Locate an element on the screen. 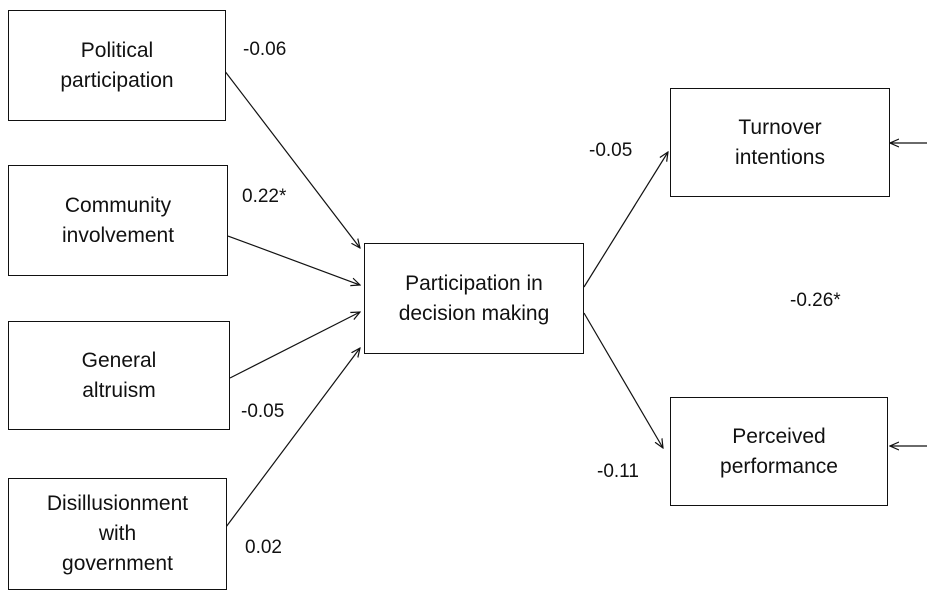 The height and width of the screenshot is (590, 927). node-label: Turnover intentions is located at coordinates (780, 142).